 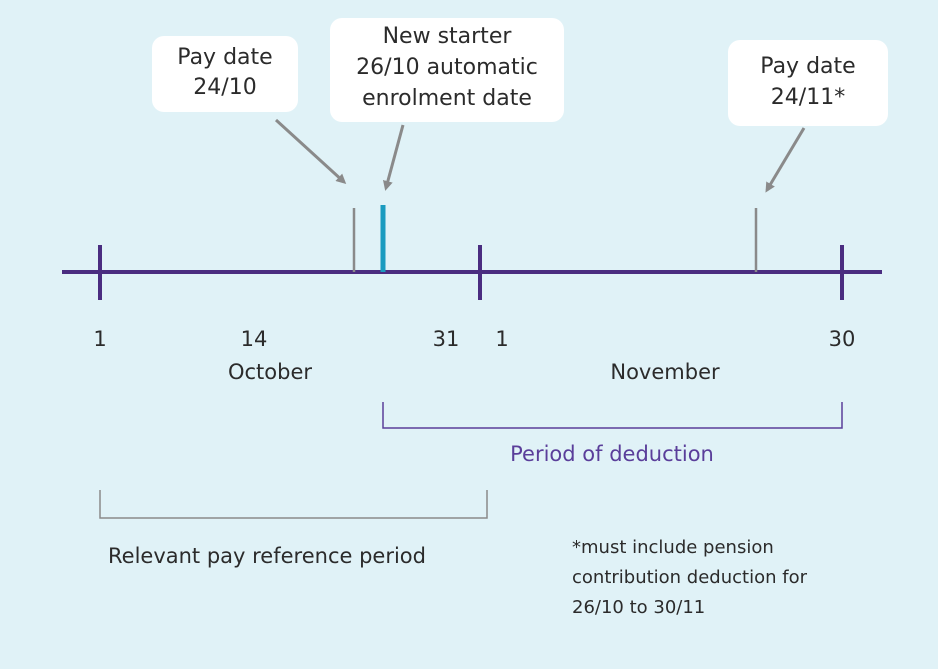 I want to click on callout-text: 26/10 automatic, so click(x=447, y=67).